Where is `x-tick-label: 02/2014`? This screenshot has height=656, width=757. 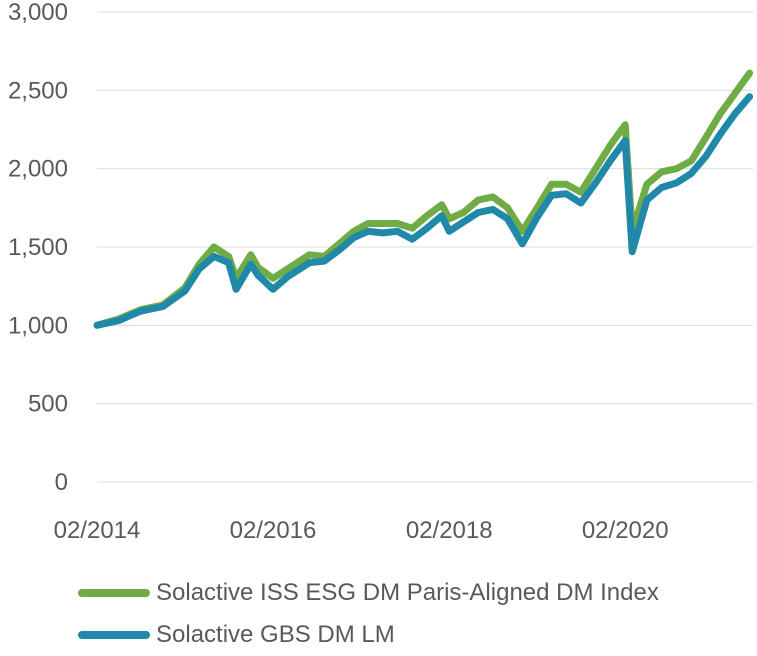 x-tick-label: 02/2014 is located at coordinates (97, 530).